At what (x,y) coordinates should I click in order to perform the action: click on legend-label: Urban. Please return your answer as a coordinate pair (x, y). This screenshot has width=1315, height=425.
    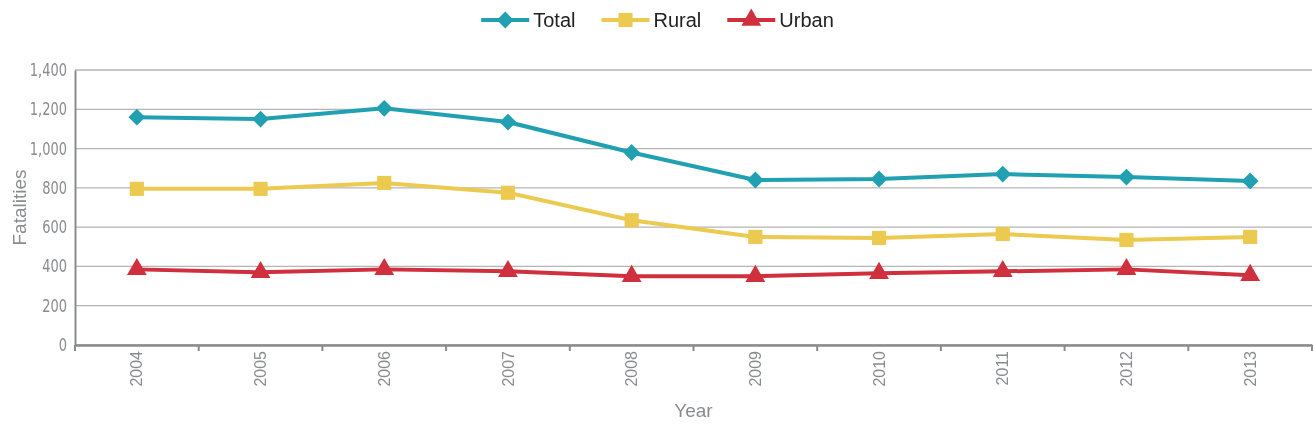
    Looking at the image, I should click on (806, 20).